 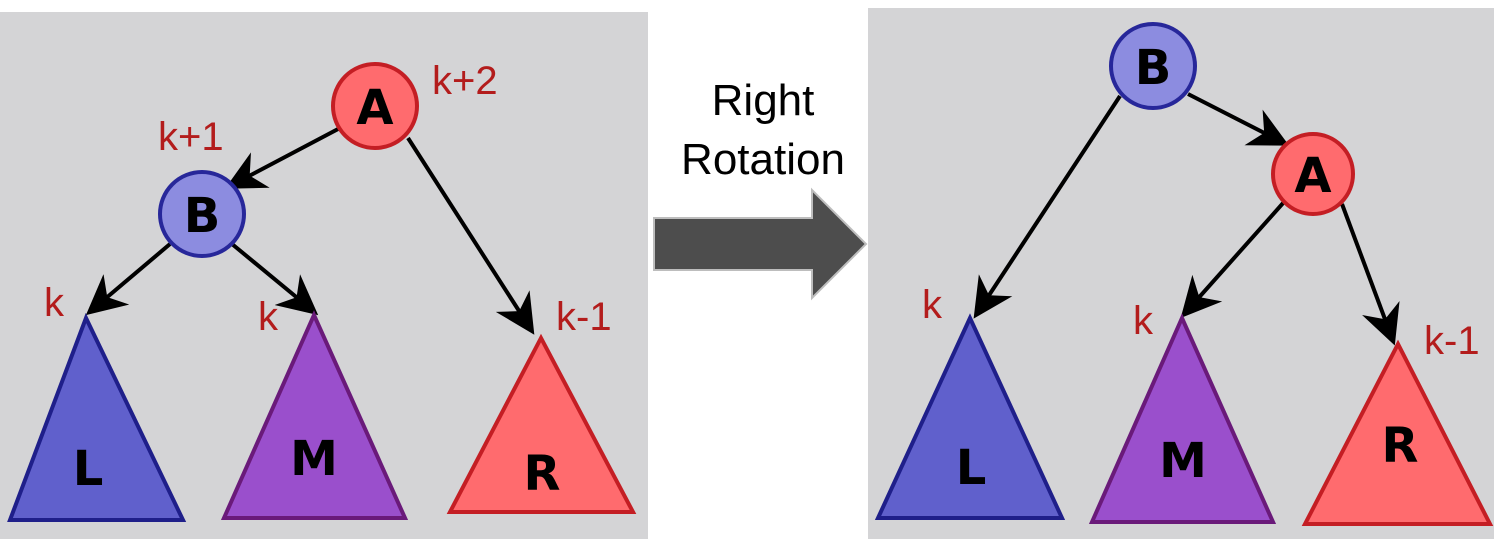 What do you see at coordinates (470, 235) in the screenshot?
I see `edge-a-to-r` at bounding box center [470, 235].